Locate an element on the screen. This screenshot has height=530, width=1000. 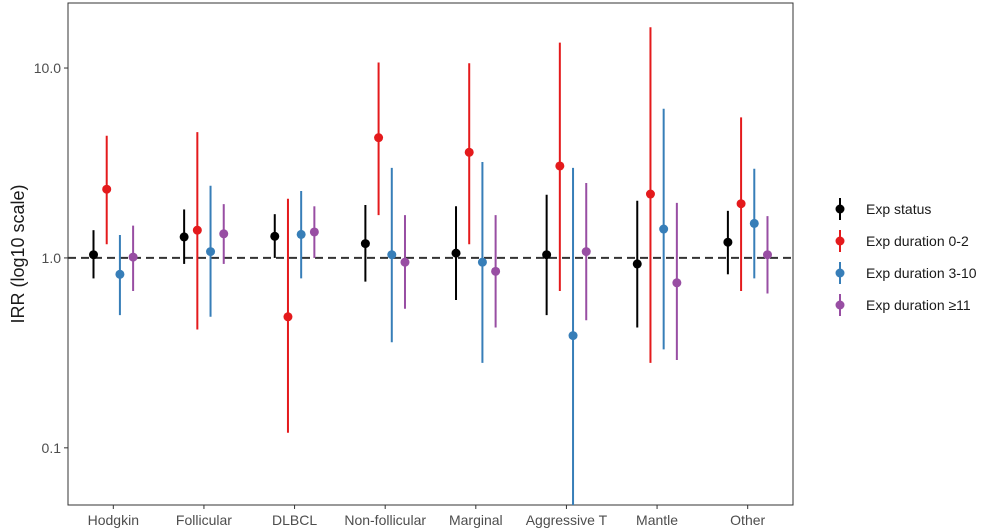
y-tick-label: 0.1 is located at coordinates (52, 448).